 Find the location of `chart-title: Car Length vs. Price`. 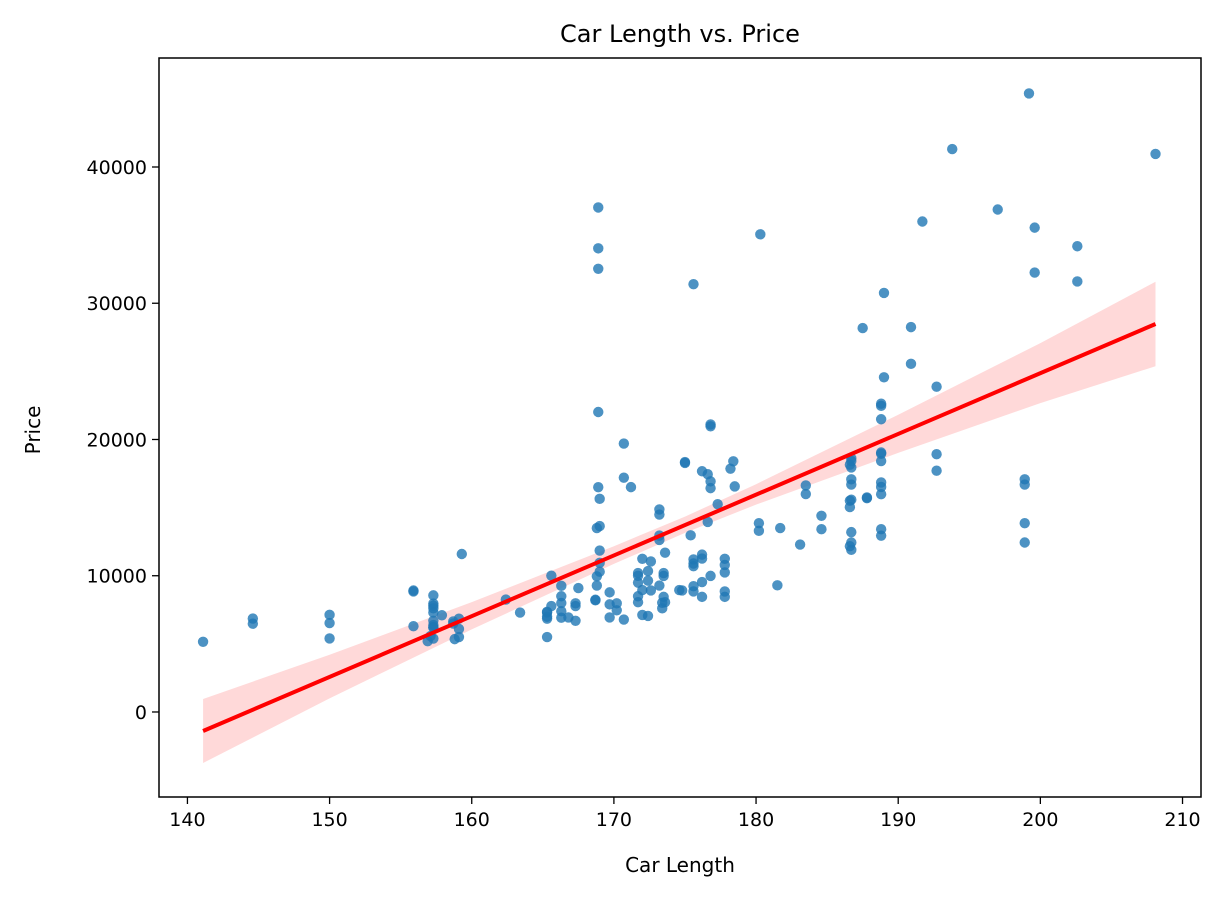

chart-title: Car Length vs. Price is located at coordinates (680, 34).